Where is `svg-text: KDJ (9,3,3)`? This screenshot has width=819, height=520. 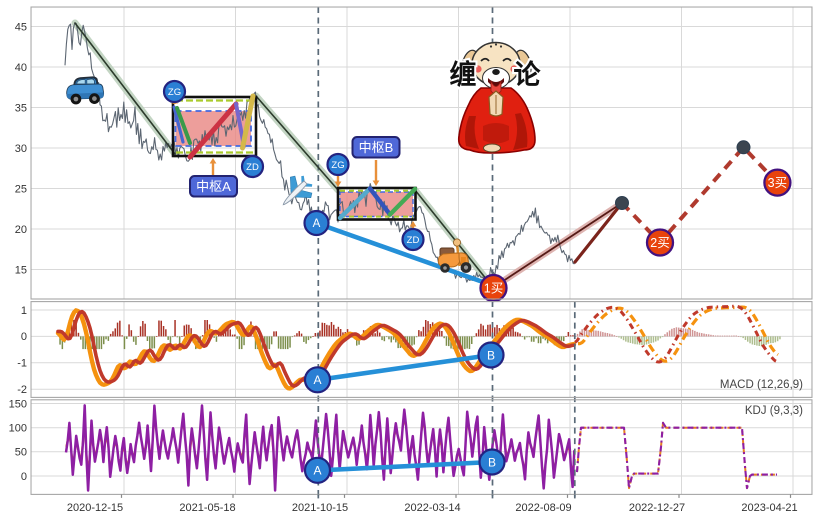
svg-text: KDJ (9,3,3) is located at coordinates (774, 411).